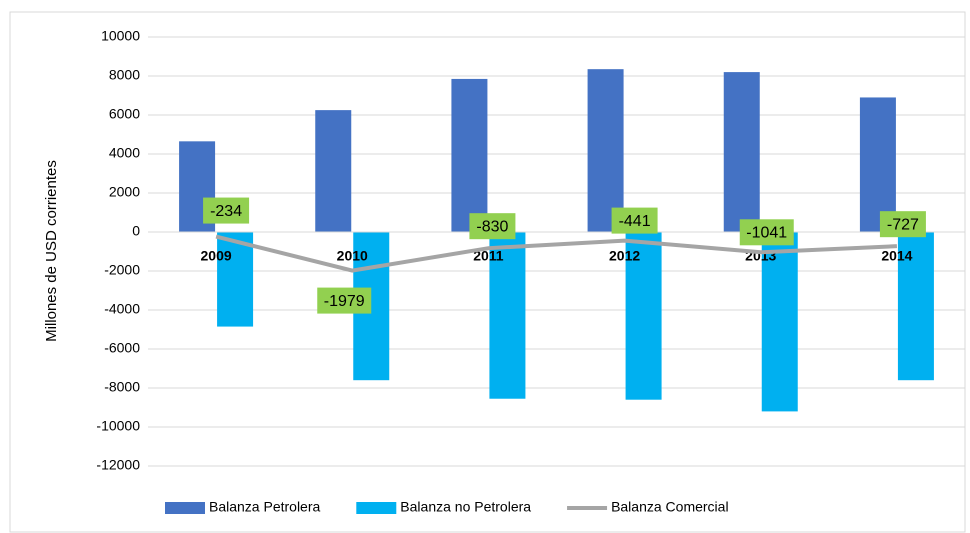 The height and width of the screenshot is (533, 970). I want to click on data-label: -1979, so click(344, 301).